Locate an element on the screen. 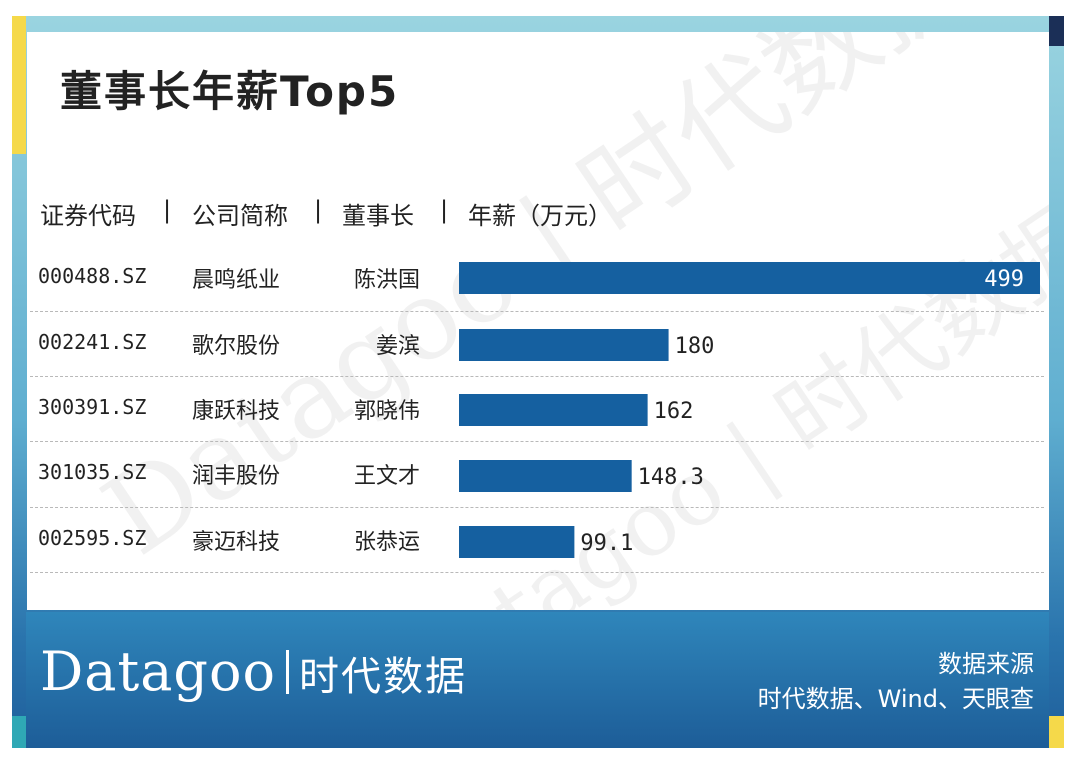 This screenshot has width=1080, height=758. row-code: 300391.SZ is located at coordinates (92, 407).